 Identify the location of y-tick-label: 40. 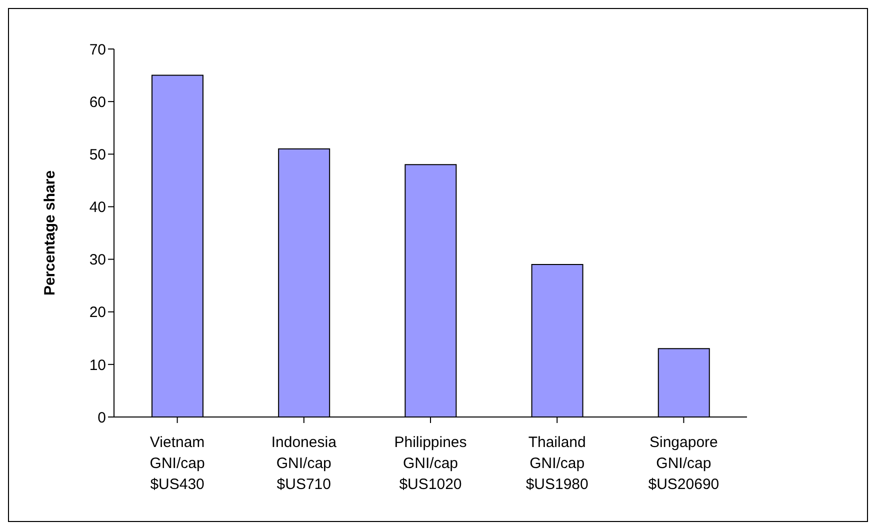
(97, 207).